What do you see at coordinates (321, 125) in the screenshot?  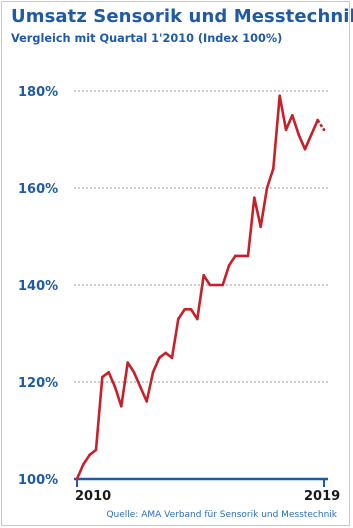 I see `series-line-forecast` at bounding box center [321, 125].